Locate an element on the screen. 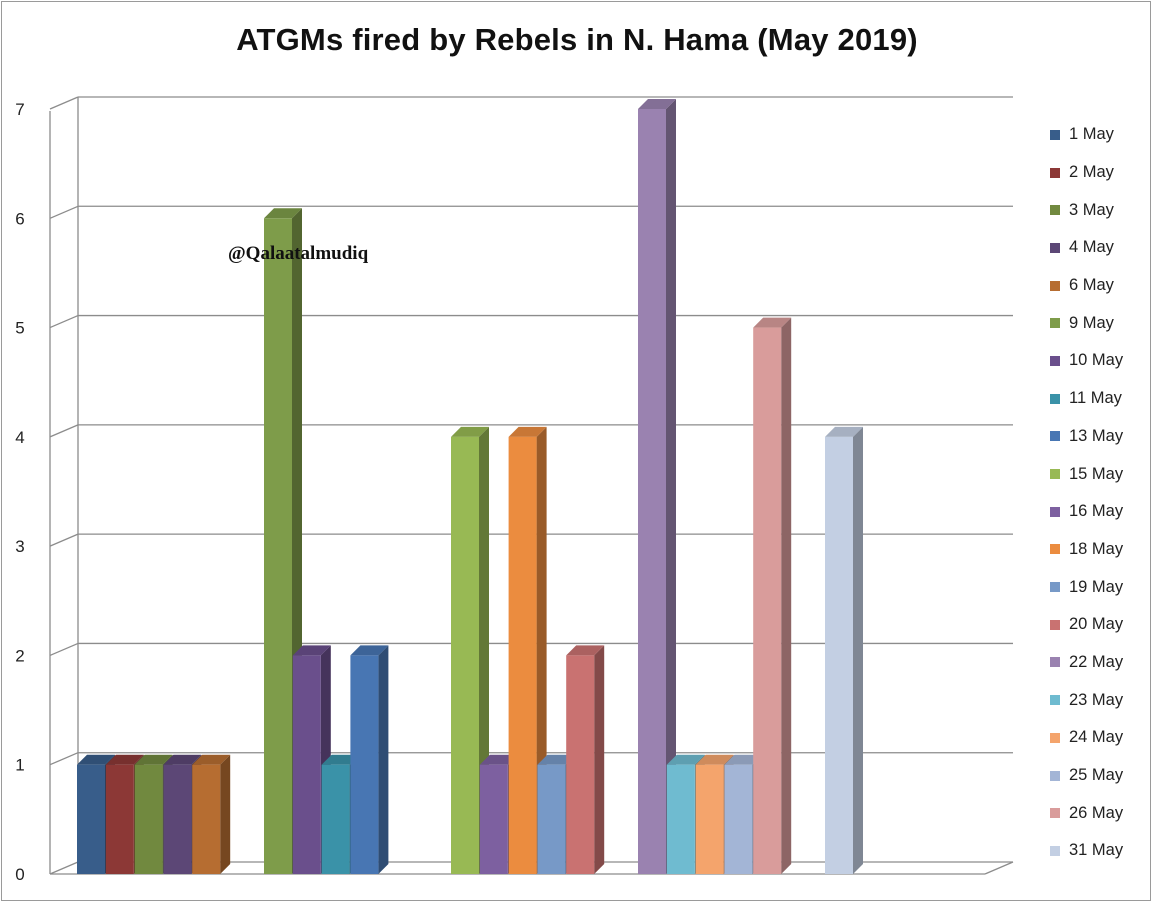 The image size is (1154, 904). legend-item: 16 May is located at coordinates (1100, 512).